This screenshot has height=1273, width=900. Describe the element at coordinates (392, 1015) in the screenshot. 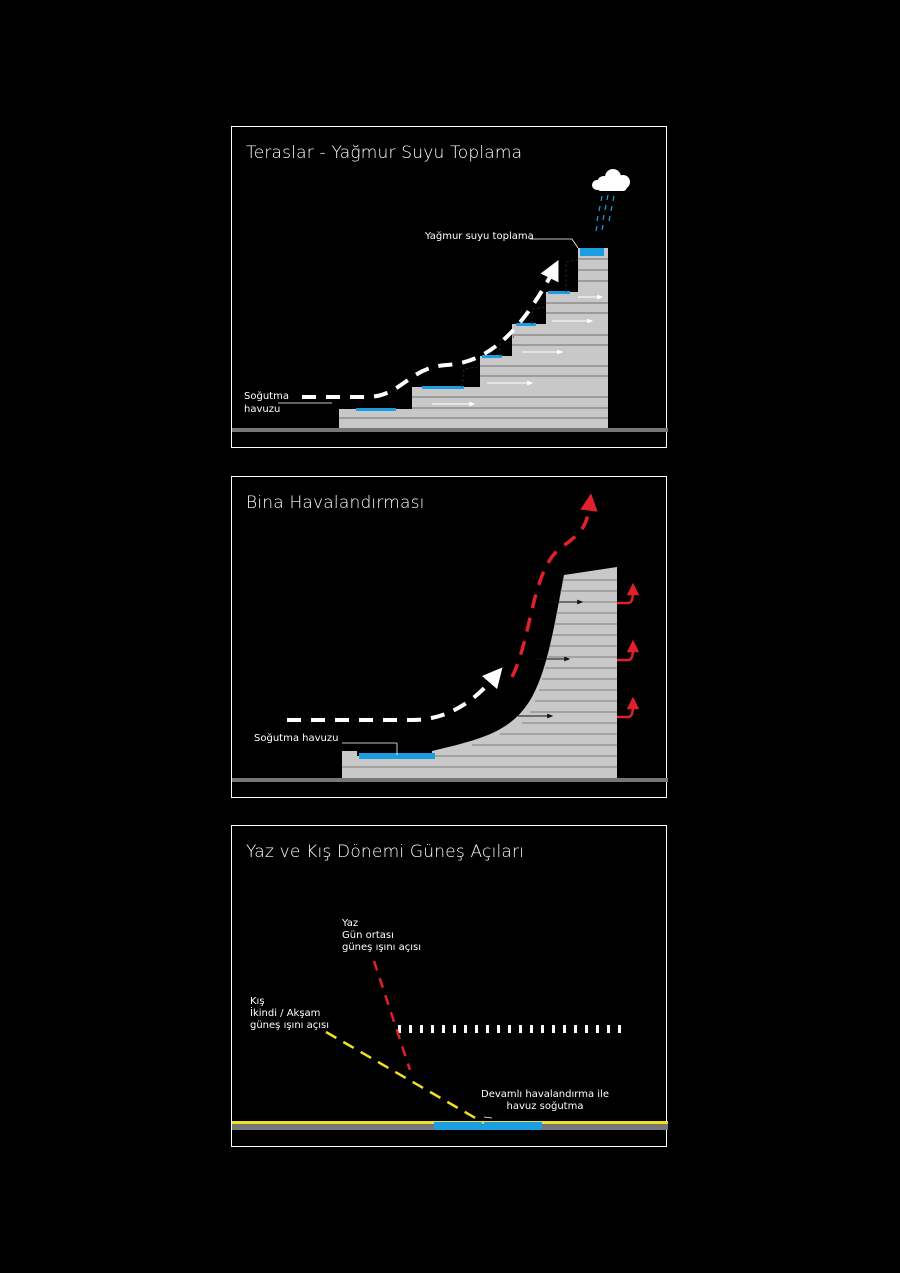

I see `summer-sun-ray` at that location.